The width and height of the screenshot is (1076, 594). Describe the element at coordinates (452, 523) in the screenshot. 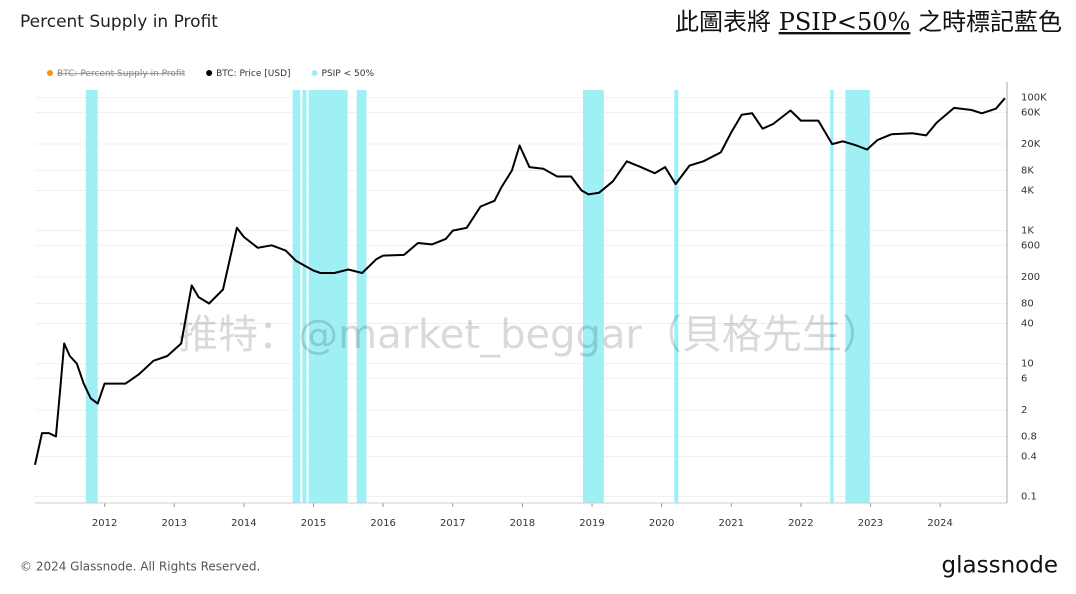

I see `x-tick-label: 2017` at that location.